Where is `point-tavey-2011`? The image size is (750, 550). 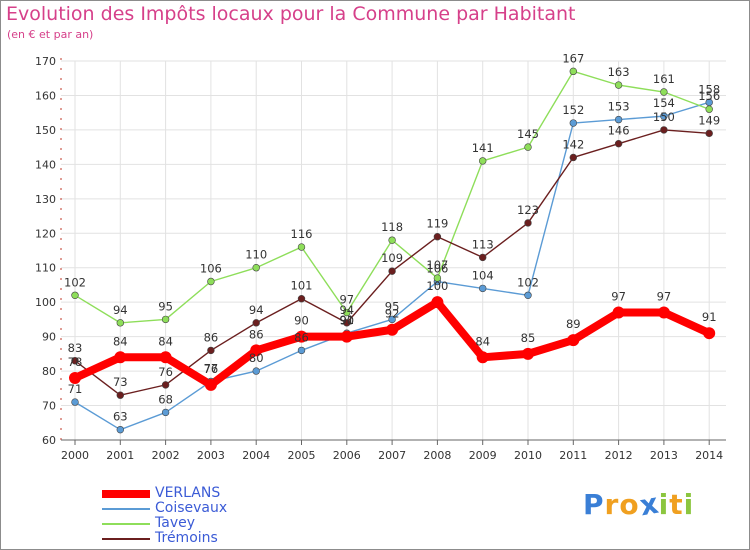
point-tavey-2011 is located at coordinates (573, 71).